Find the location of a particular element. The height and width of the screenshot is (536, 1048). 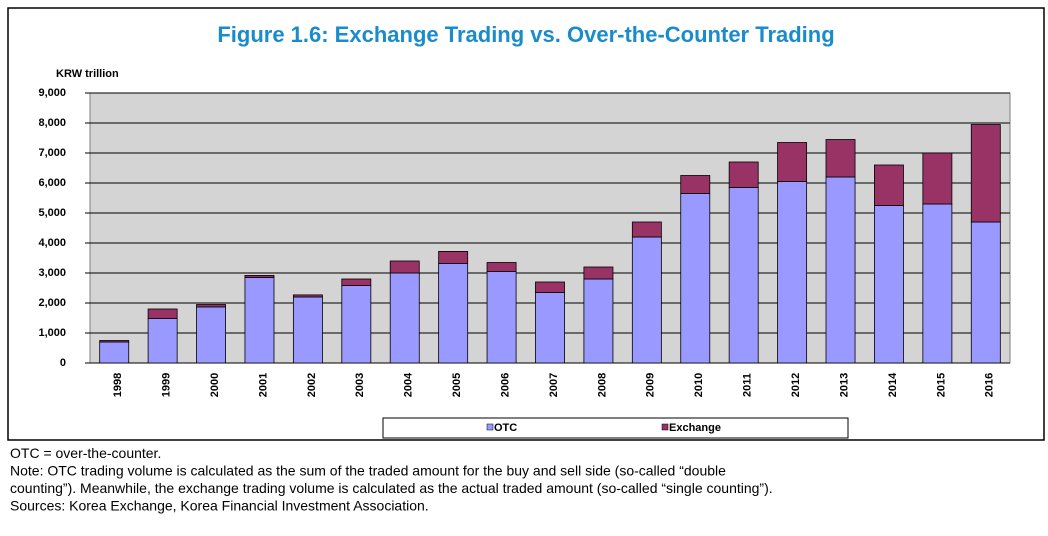

x-tick-label: 2006 is located at coordinates (505, 385).